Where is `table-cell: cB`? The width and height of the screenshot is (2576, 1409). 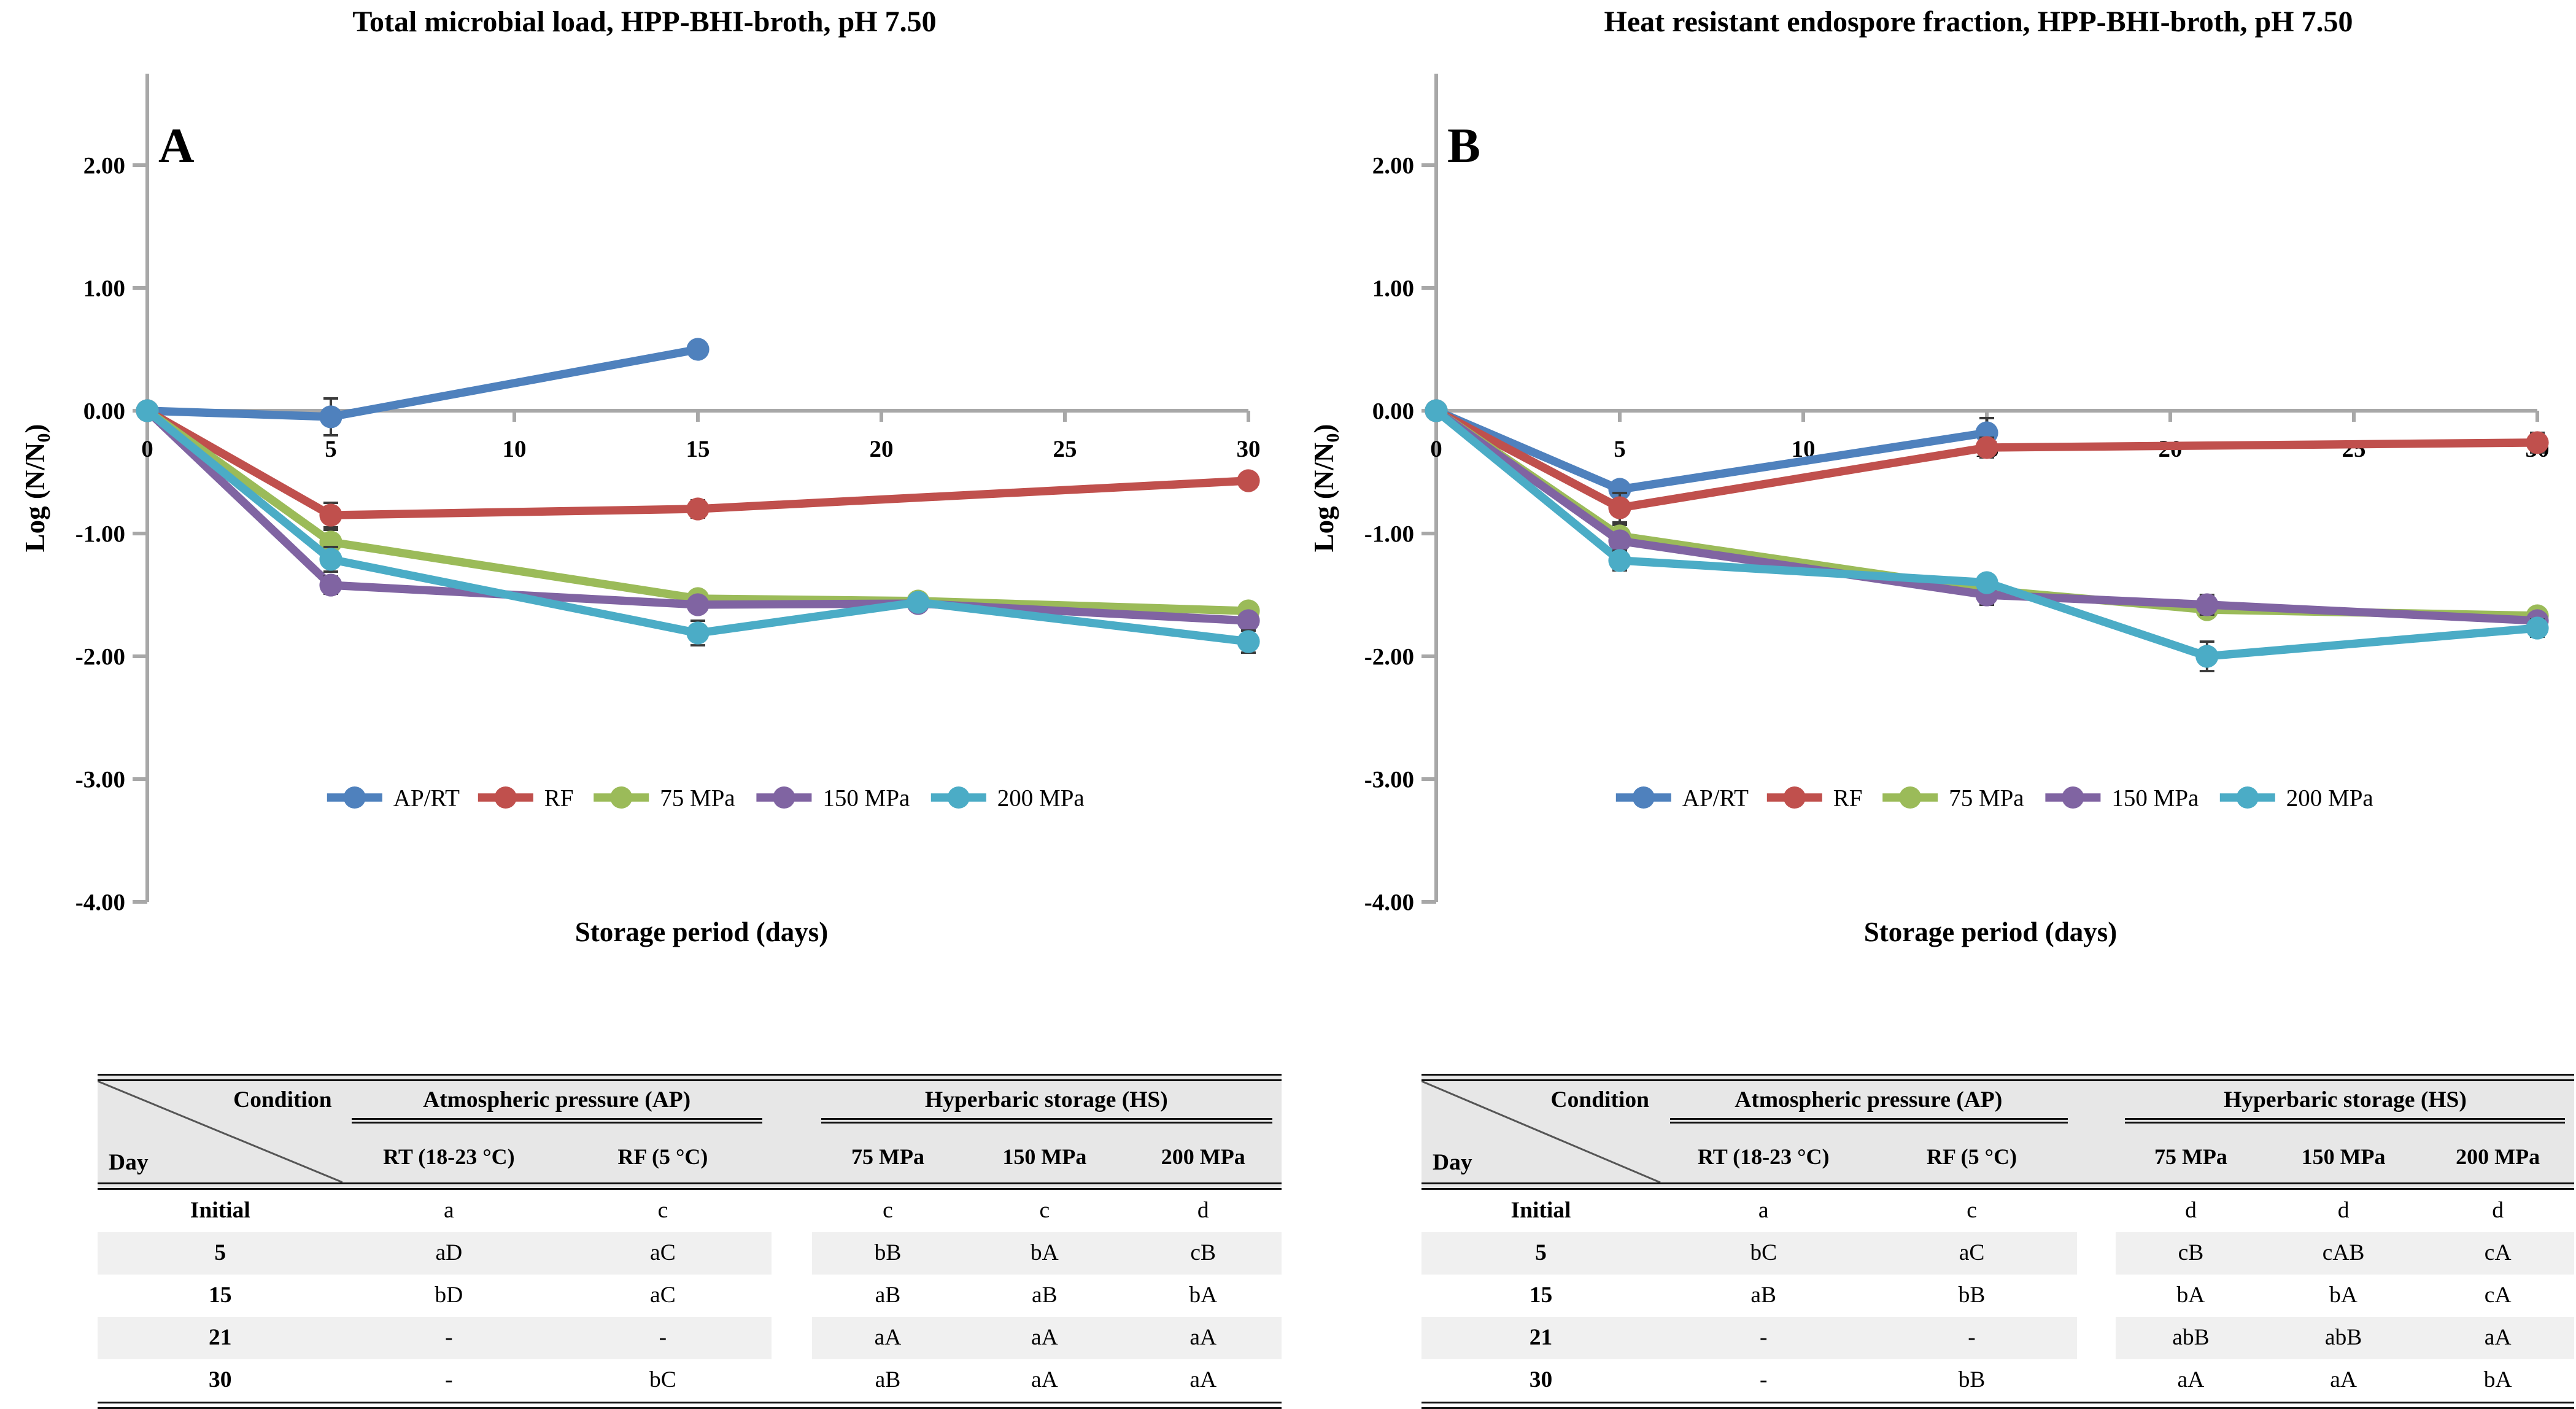
table-cell: cB is located at coordinates (2190, 1253).